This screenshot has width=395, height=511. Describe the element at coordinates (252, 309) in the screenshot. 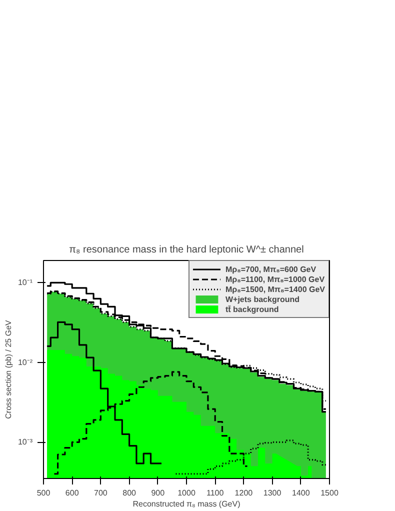

I see `legend-label: tt̄ background` at that location.